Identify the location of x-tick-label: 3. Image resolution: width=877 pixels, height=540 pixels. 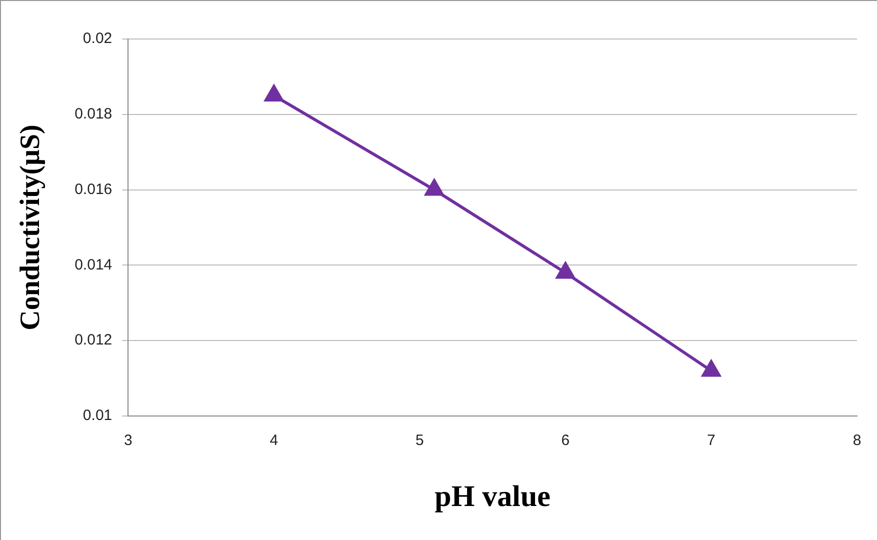
(128, 441).